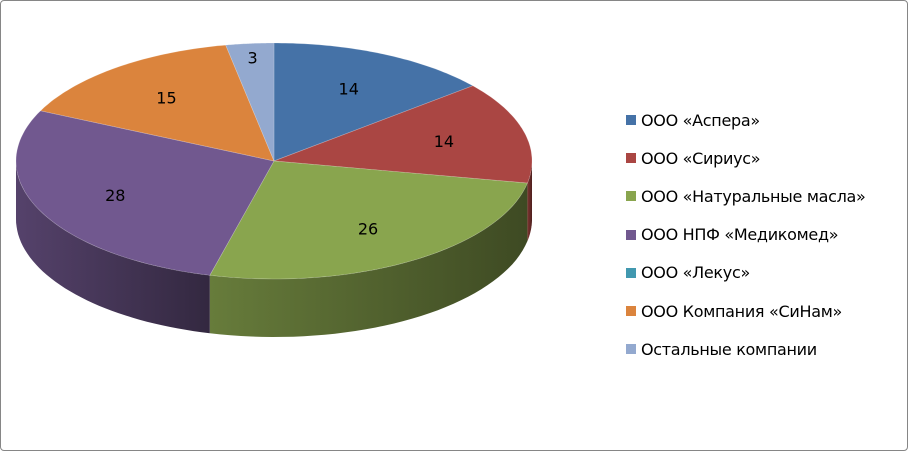  I want to click on data-label: 3, so click(253, 58).